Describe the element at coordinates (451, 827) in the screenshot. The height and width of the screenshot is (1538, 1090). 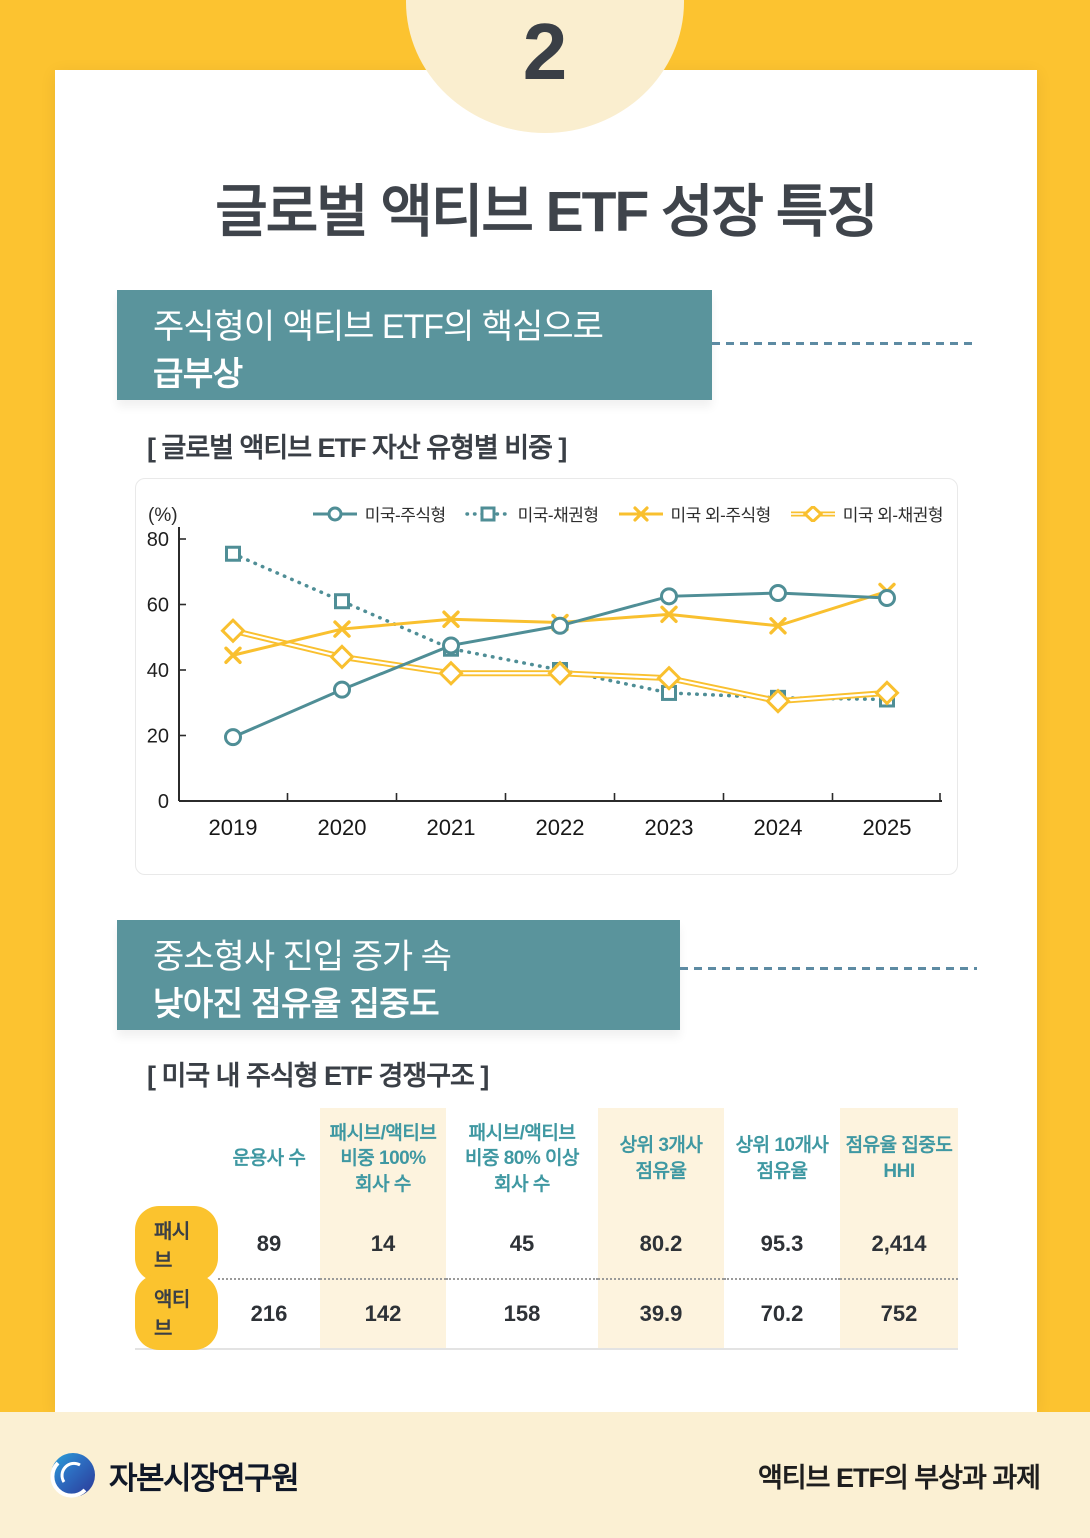
I see `svg-text: 2021` at that location.